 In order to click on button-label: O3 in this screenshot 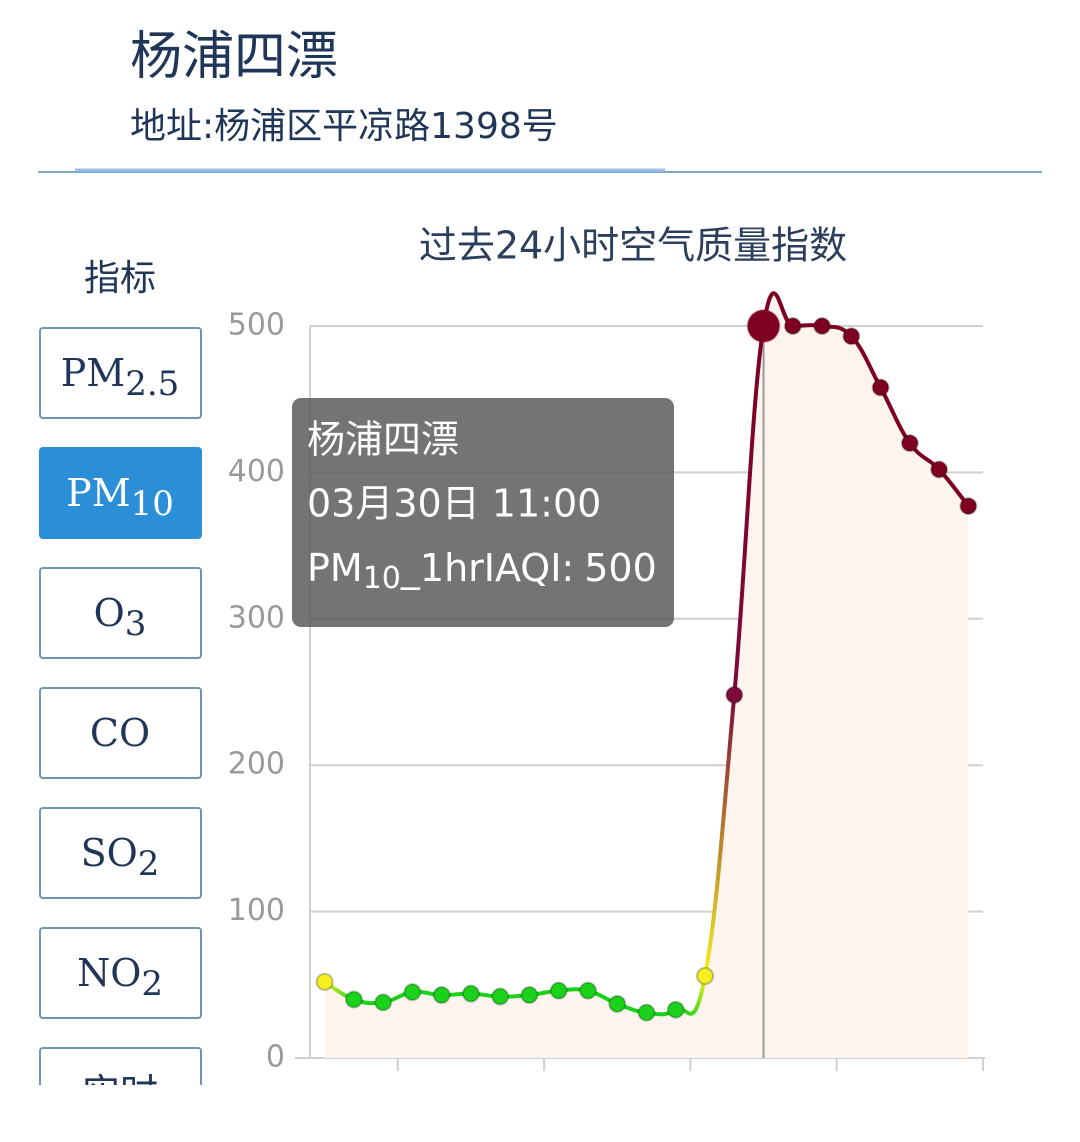, I will do `click(120, 618)`.